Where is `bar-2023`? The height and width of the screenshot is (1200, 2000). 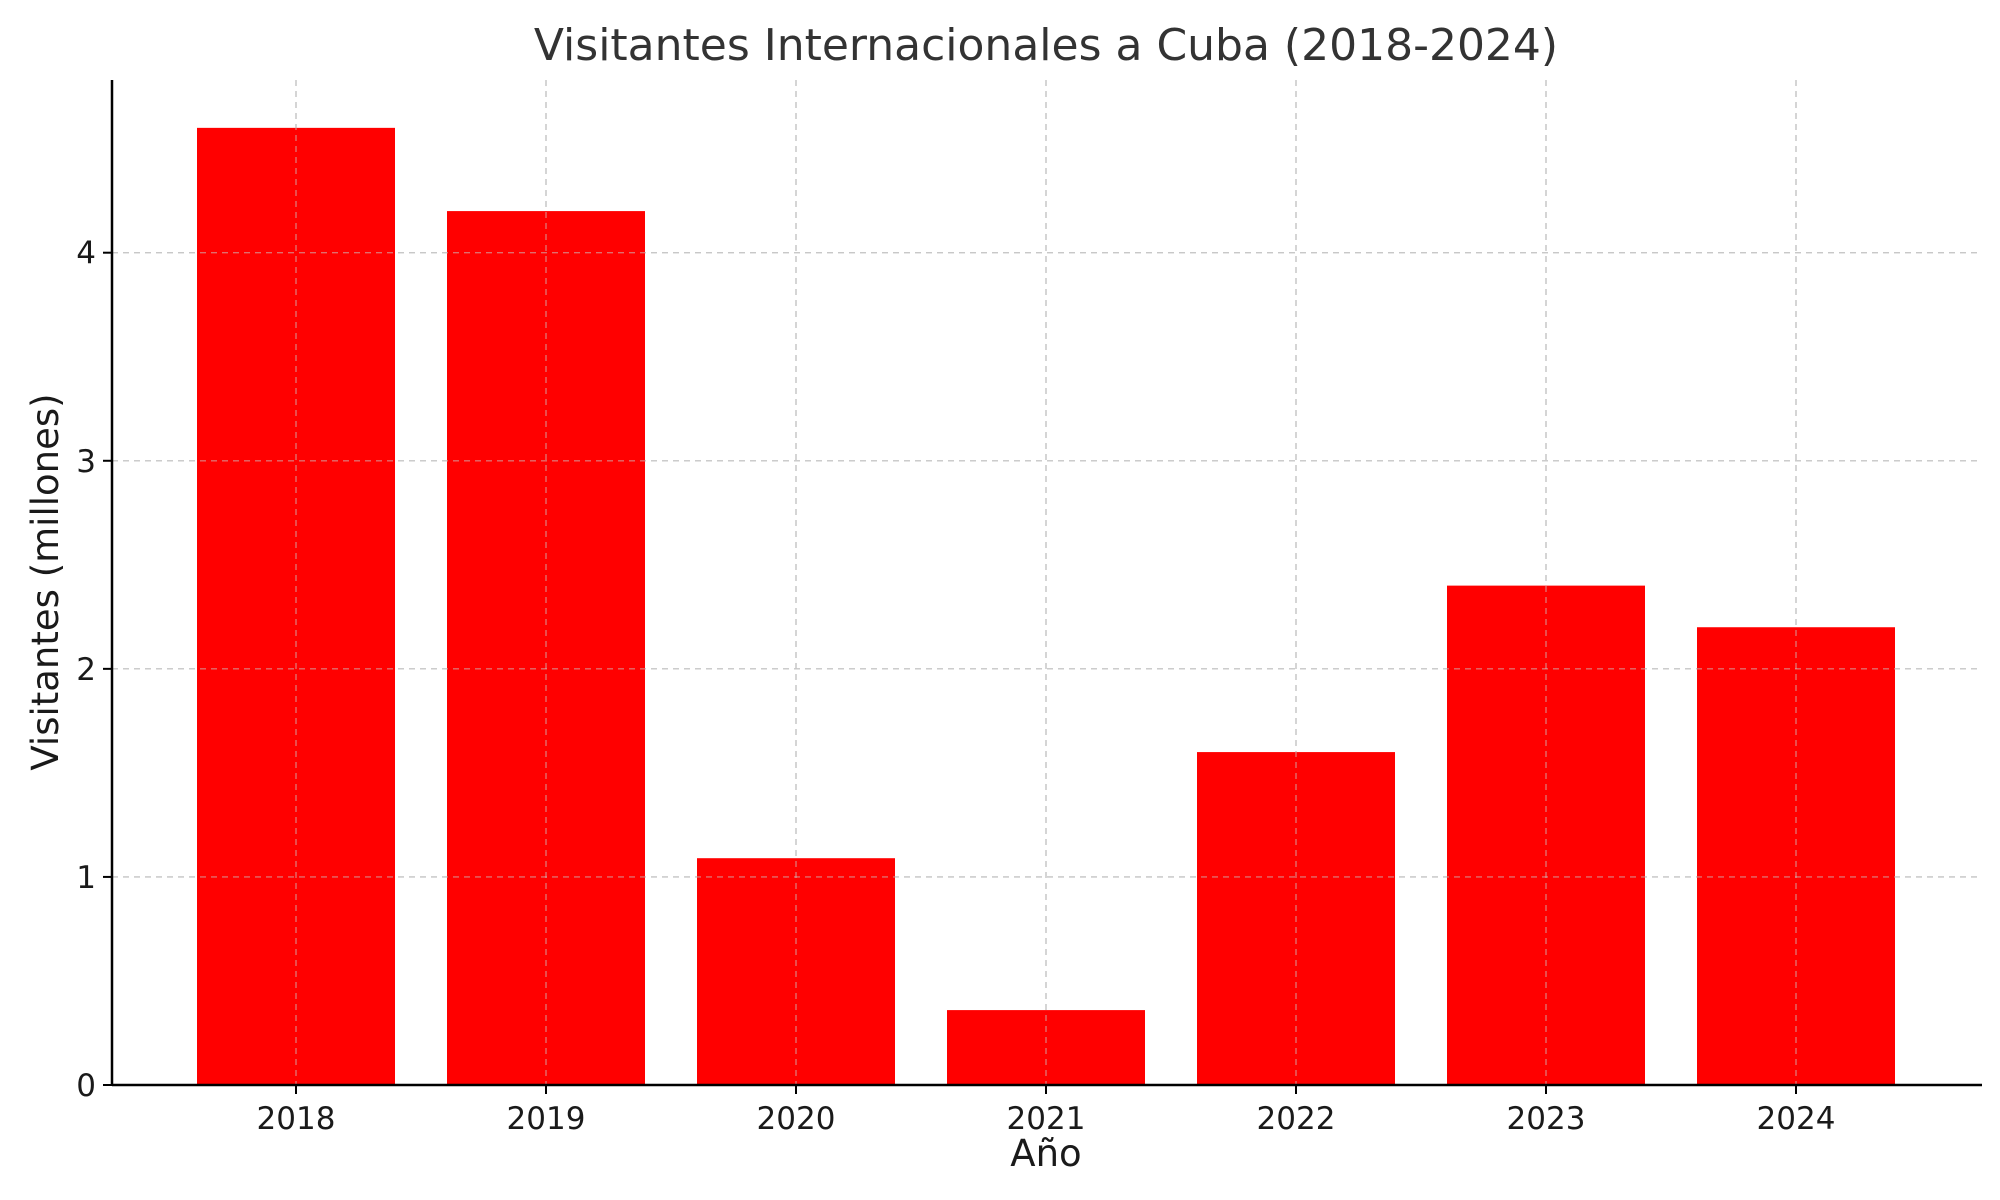
bar-2023 is located at coordinates (1546, 835).